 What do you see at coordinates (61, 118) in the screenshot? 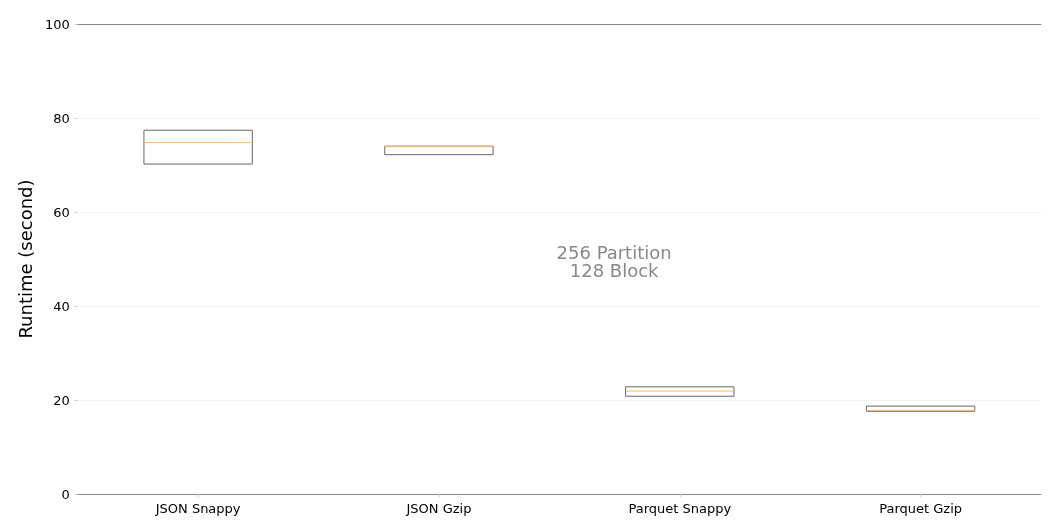
I see `y-tick-label: 80` at bounding box center [61, 118].